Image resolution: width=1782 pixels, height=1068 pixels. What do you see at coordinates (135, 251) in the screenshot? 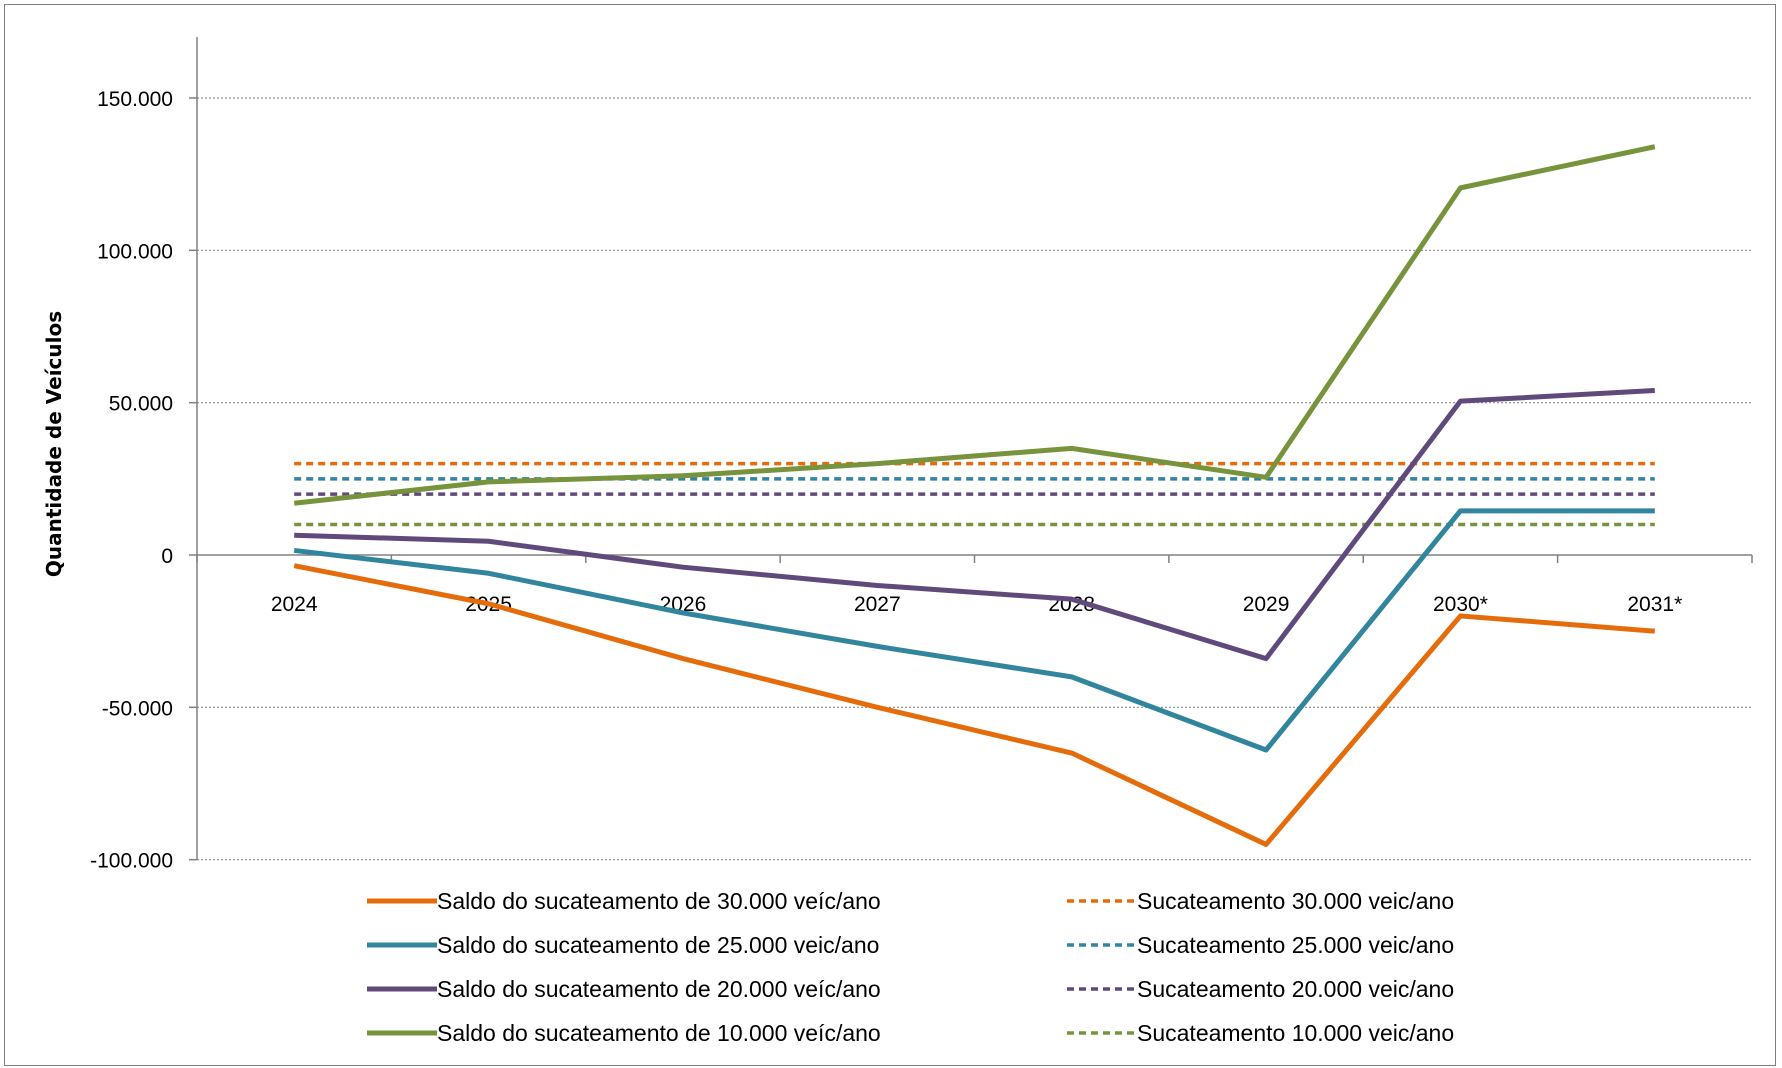
I see `y-tick-label: 100.000` at bounding box center [135, 251].